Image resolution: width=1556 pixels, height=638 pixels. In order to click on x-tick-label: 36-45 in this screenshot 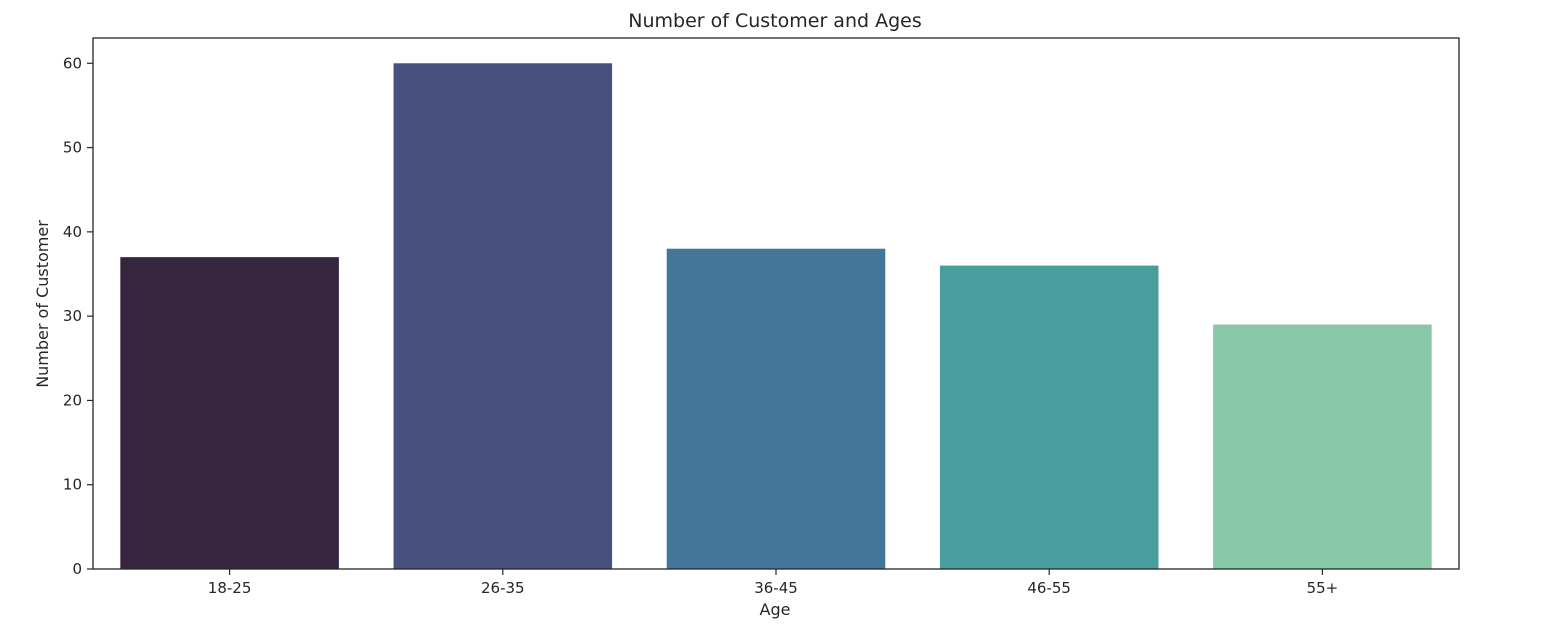, I will do `click(776, 588)`.